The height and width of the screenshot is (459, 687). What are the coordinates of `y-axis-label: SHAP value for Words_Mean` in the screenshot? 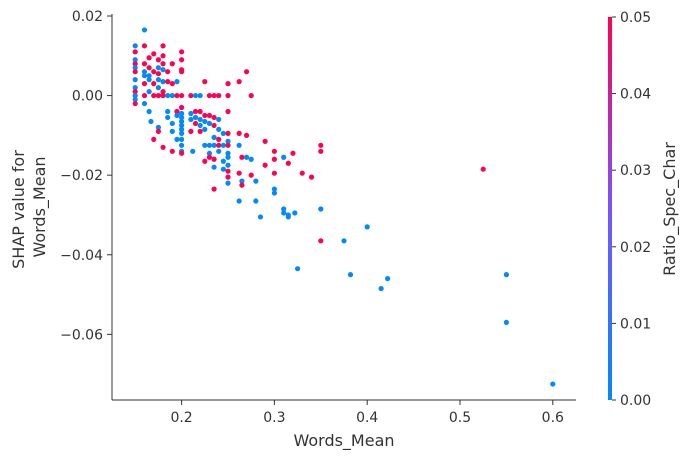 It's located at (29, 207).